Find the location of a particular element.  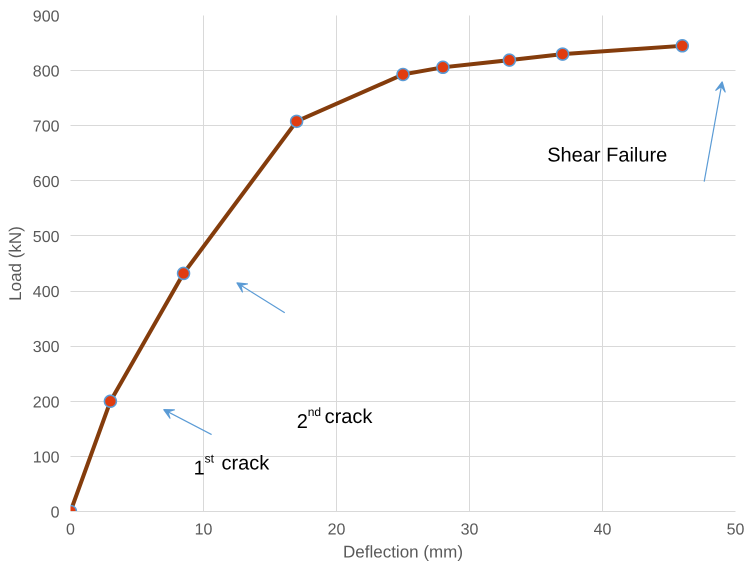

y-tick-label: 300 is located at coordinates (46, 347).